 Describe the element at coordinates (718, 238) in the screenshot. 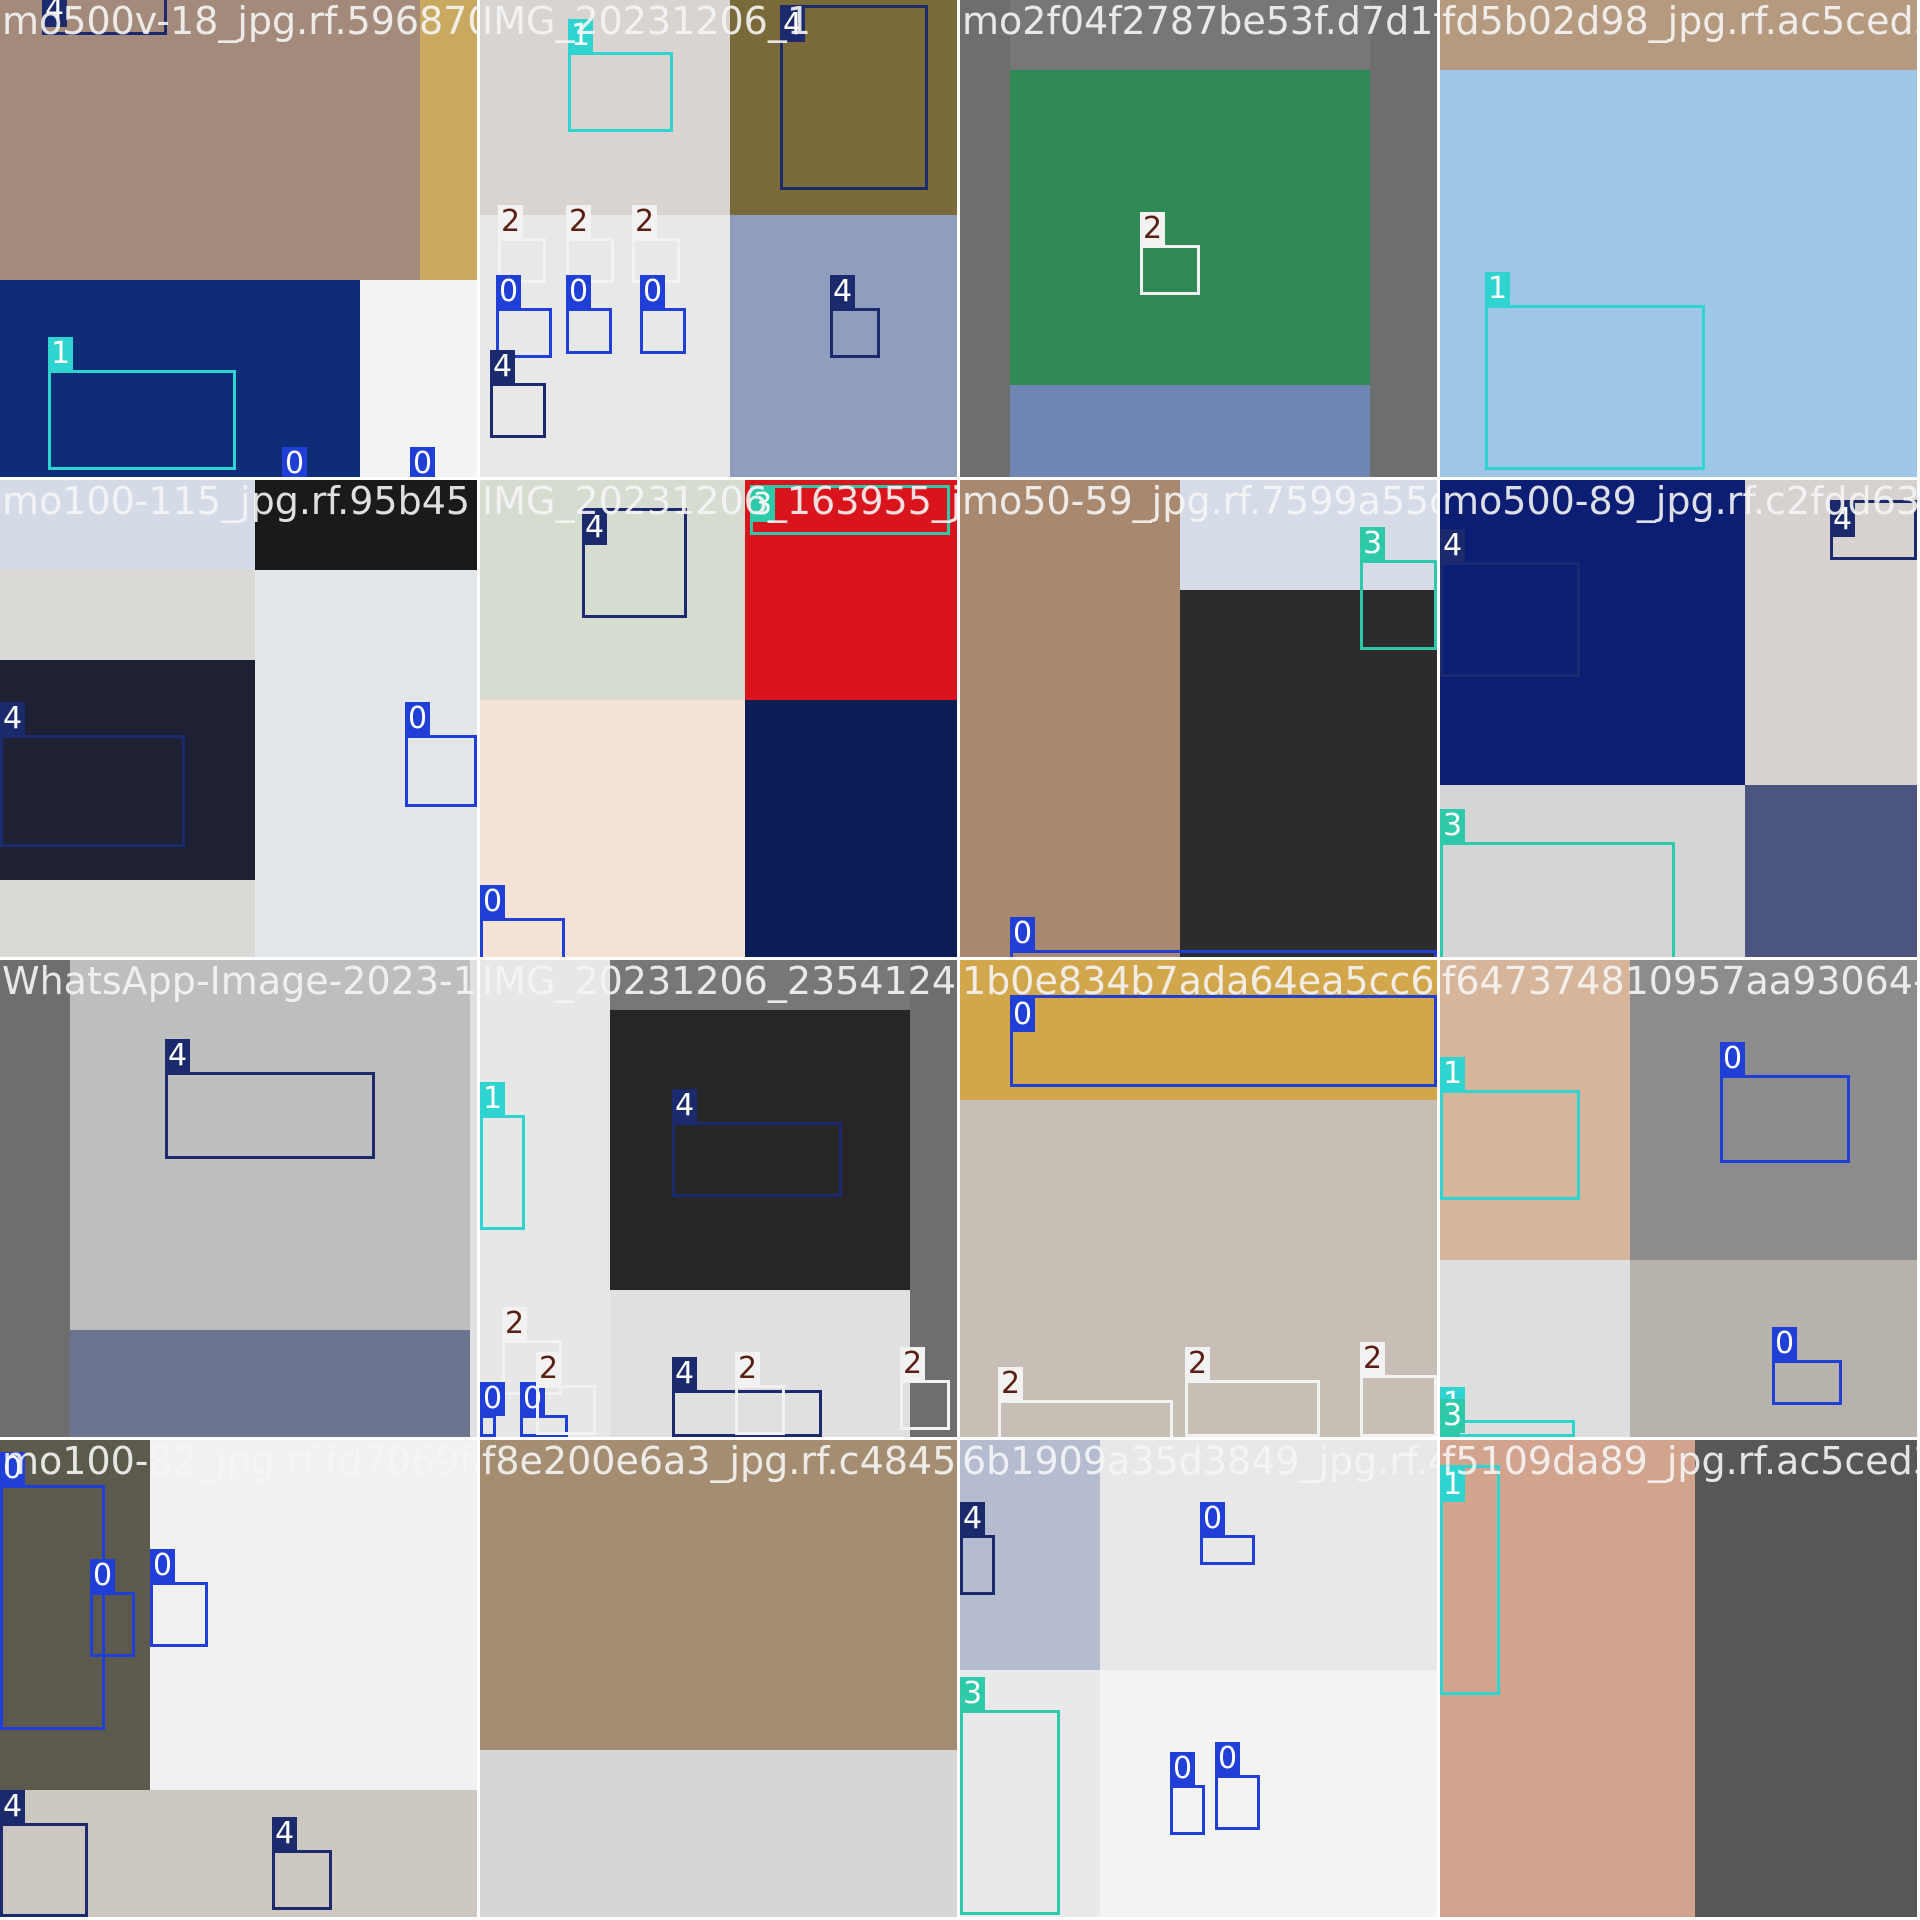

I see `mosaic-tile: IMG_20231206_1 1 4 2 2 2 0 0 0 4 4` at that location.